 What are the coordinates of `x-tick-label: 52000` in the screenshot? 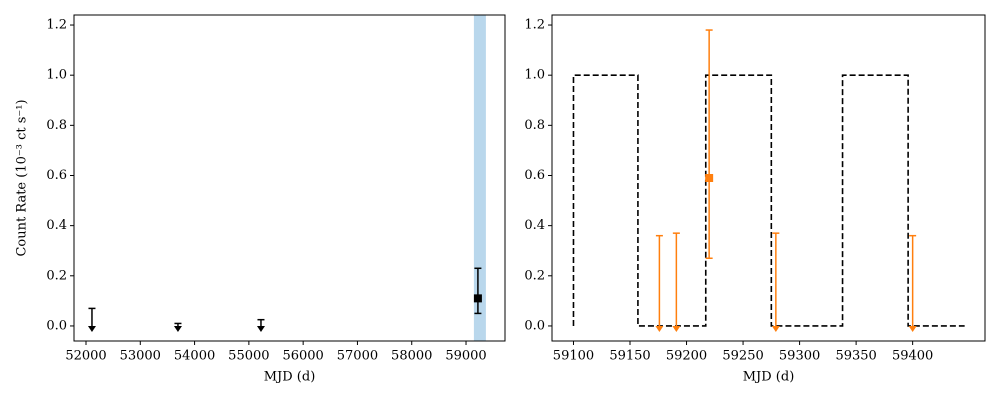 It's located at (85, 356).